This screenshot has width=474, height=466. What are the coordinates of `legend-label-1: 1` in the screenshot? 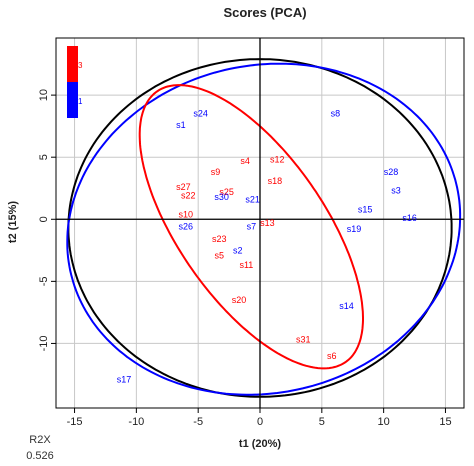 It's located at (80, 101).